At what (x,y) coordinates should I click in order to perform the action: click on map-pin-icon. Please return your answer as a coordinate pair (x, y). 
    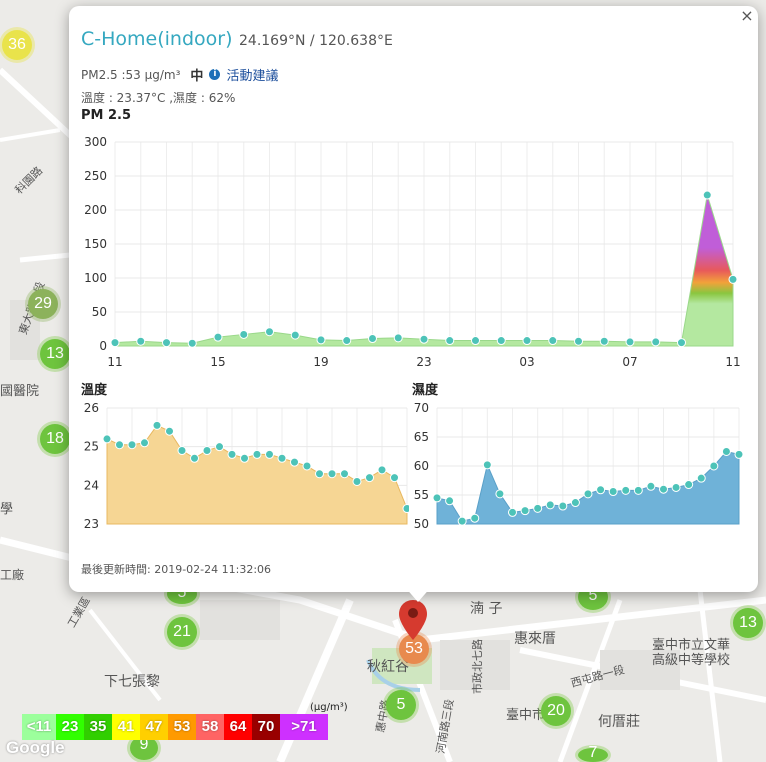
    Looking at the image, I should click on (413, 620).